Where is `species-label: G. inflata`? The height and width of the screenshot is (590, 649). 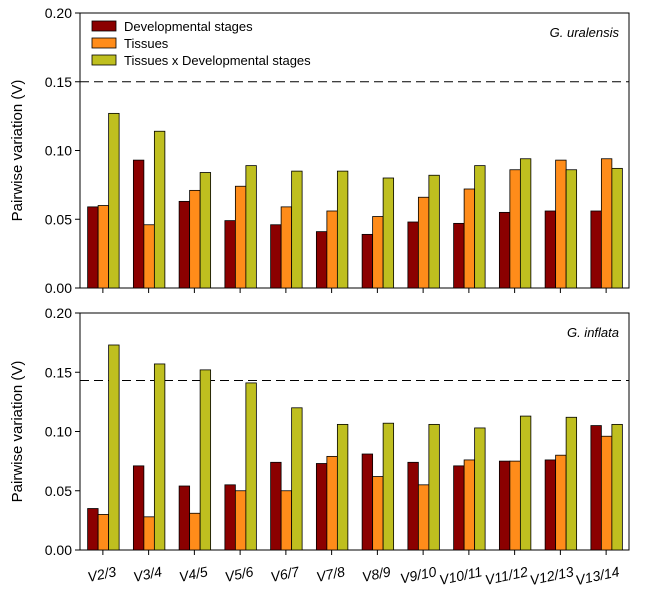 species-label: G. inflata is located at coordinates (593, 332).